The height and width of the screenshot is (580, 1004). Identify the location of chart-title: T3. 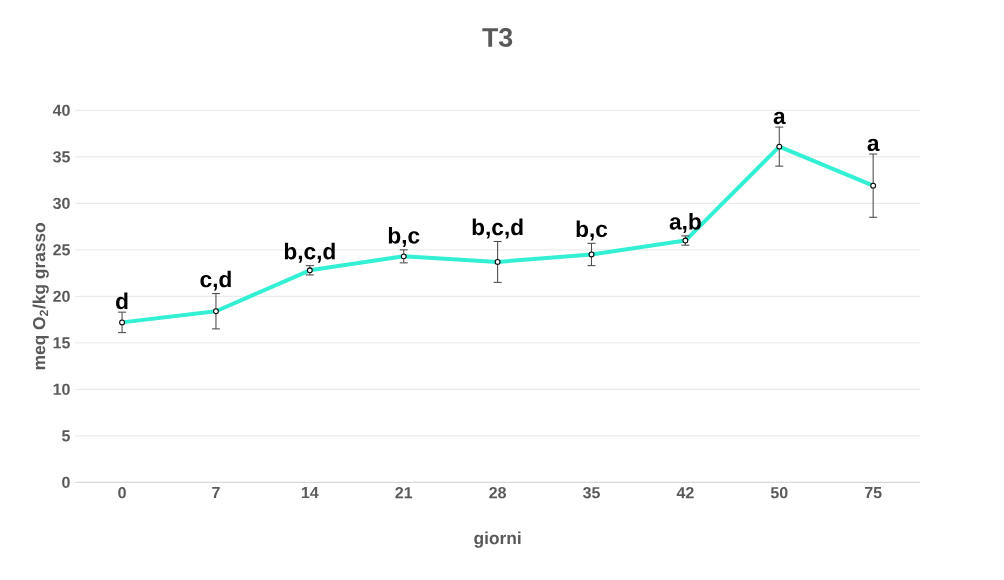
(497, 37).